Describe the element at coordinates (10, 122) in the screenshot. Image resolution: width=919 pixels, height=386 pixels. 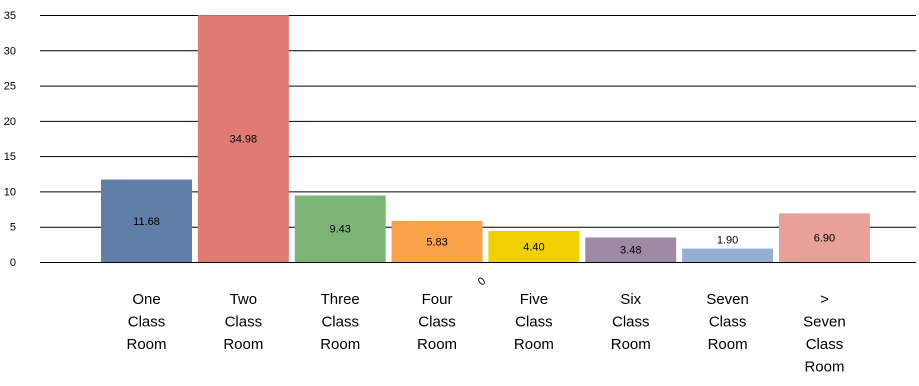
I see `y-tick-label: 20` at that location.